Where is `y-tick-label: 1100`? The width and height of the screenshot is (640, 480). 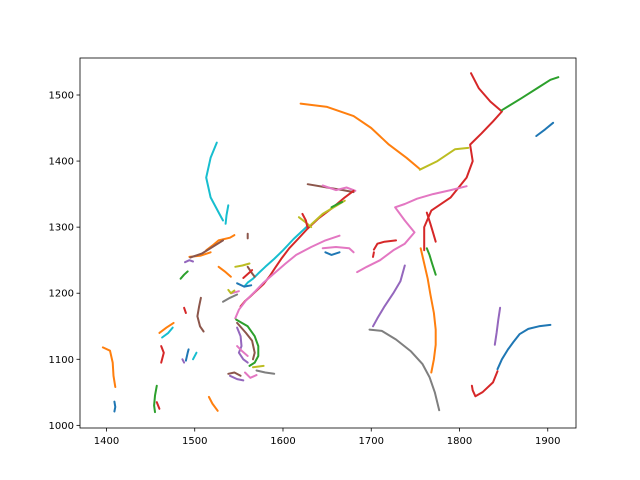
y-tick-label: 1100 is located at coordinates (61, 360).